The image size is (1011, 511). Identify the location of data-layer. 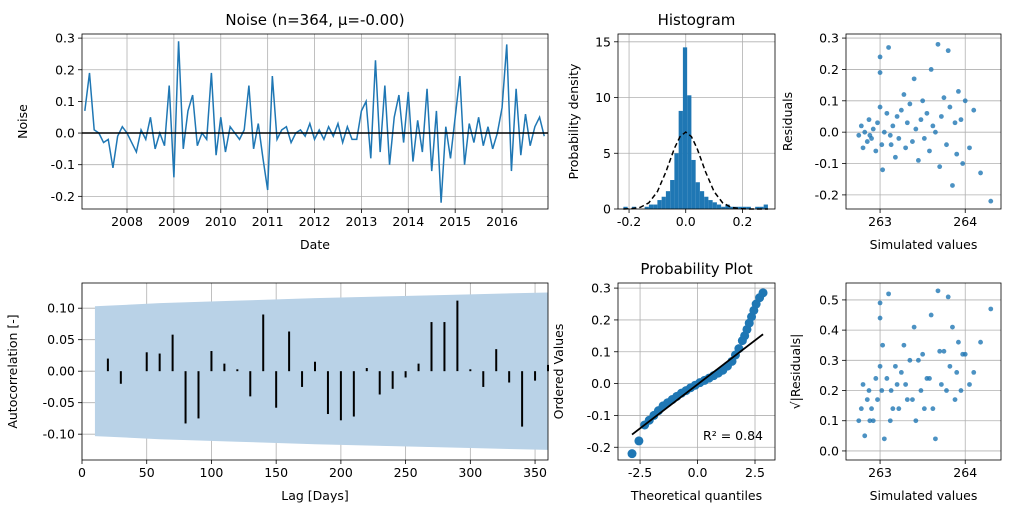
(925, 122).